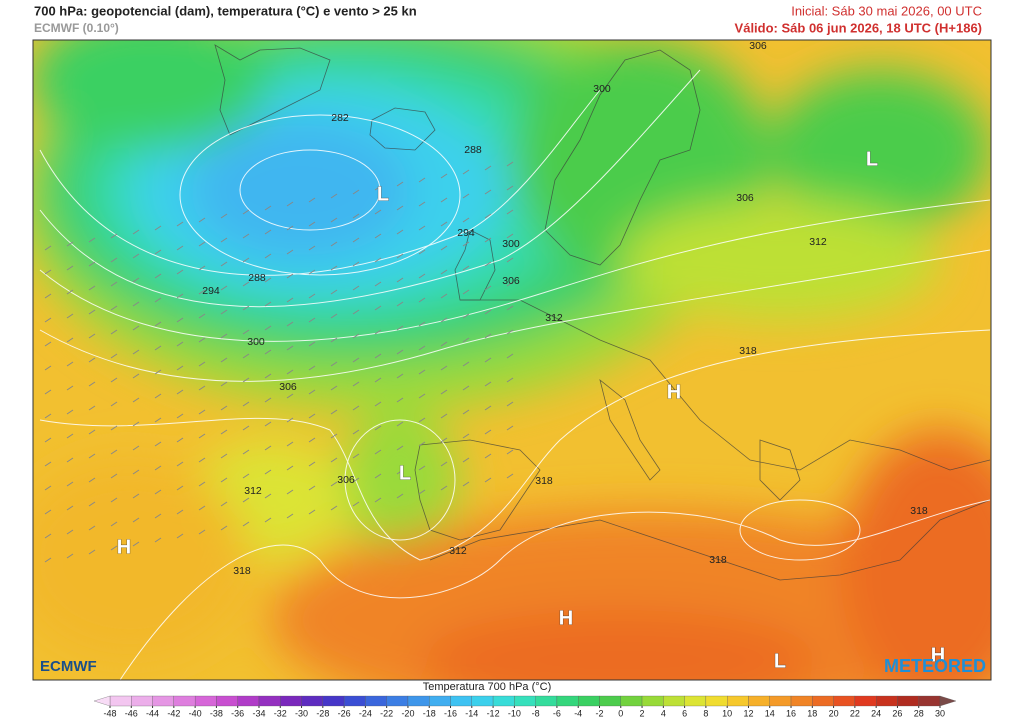  Describe the element at coordinates (131, 713) in the screenshot. I see `colorbar-tick-label: -46` at that location.